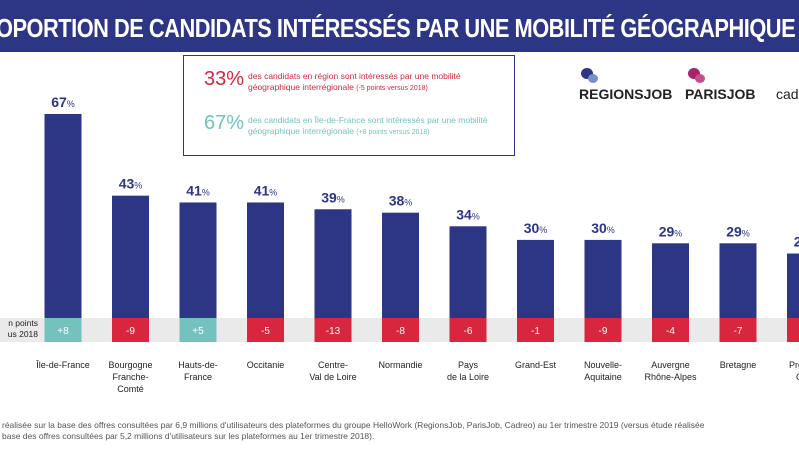 Image resolution: width=799 pixels, height=449 pixels. I want to click on diff-label-1: -9, so click(130, 331).